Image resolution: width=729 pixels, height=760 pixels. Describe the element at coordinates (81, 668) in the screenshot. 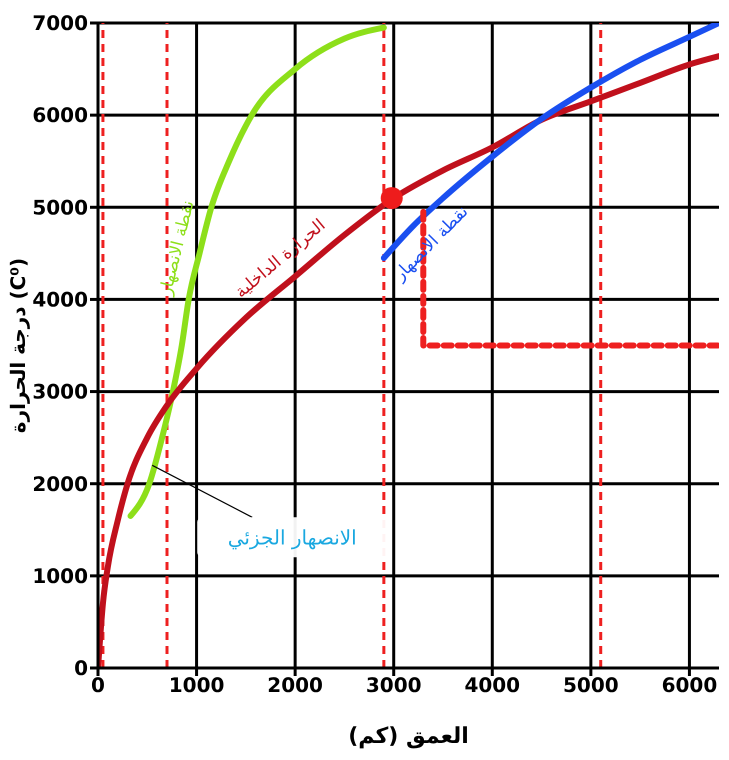

I see `y-tick-label: 0` at that location.